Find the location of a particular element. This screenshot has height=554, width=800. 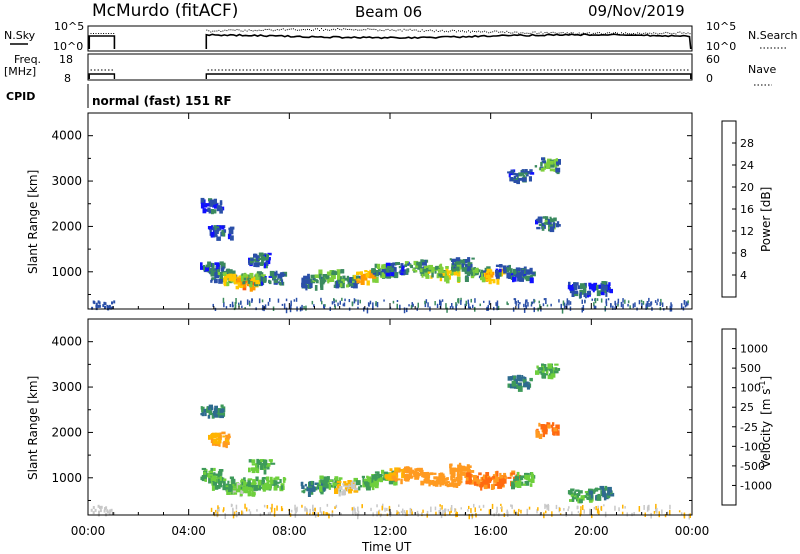

echo-blob is located at coordinates (449, 480).